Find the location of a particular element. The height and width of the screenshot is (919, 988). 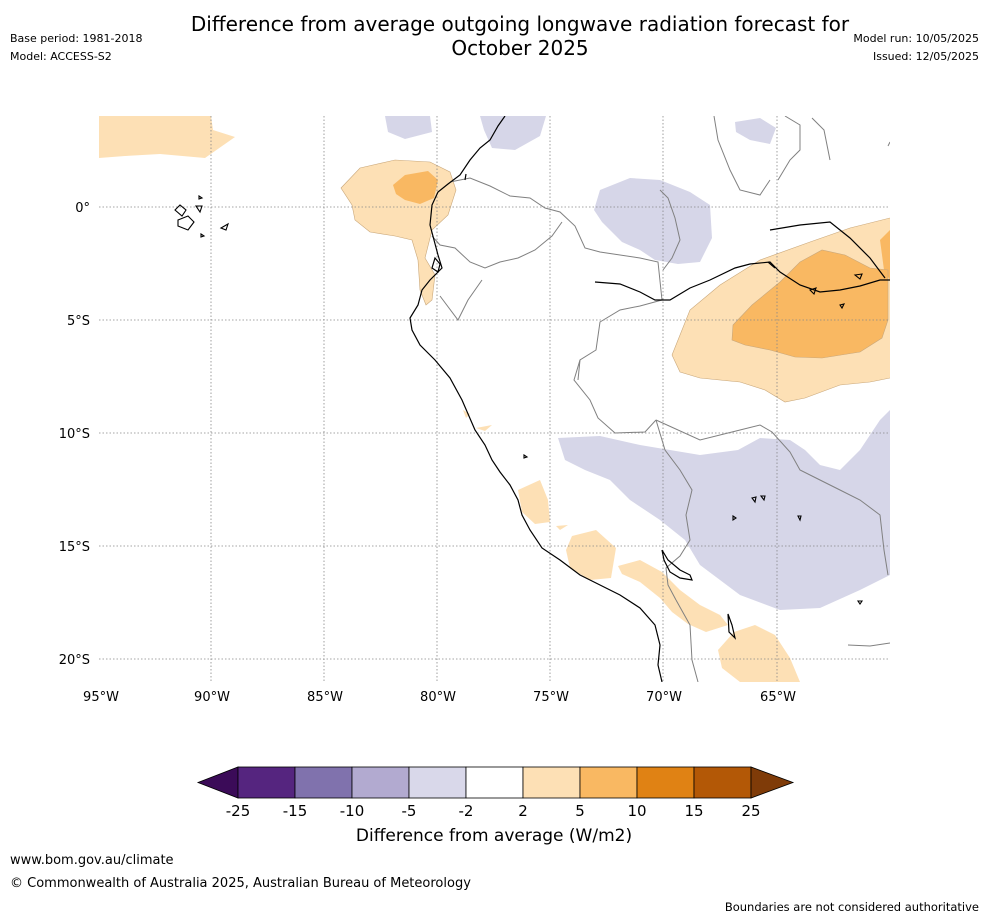

lon-label: 80°W is located at coordinates (438, 697).